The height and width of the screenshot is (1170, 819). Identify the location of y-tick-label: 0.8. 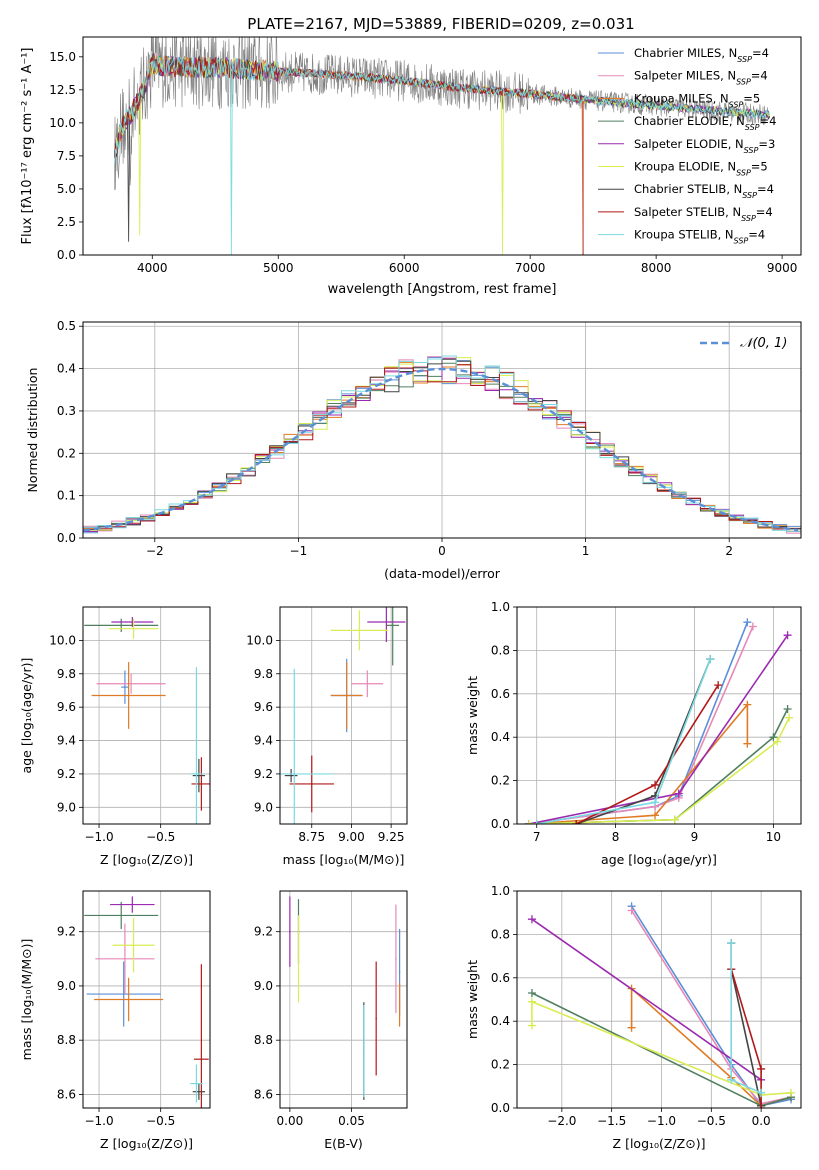
(500, 934).